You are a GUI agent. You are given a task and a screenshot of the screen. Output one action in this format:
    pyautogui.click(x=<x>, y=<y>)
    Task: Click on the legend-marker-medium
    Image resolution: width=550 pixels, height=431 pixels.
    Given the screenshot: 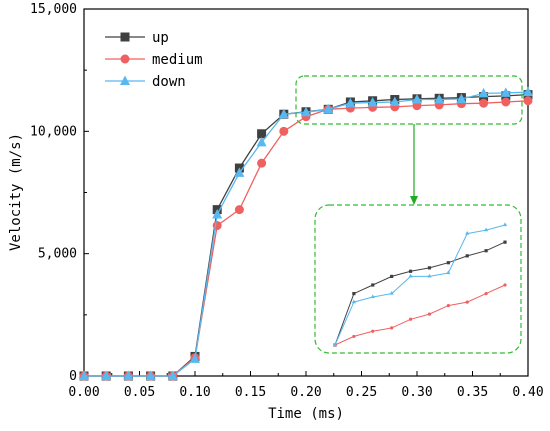 What is the action you would take?
    pyautogui.click(x=125, y=59)
    